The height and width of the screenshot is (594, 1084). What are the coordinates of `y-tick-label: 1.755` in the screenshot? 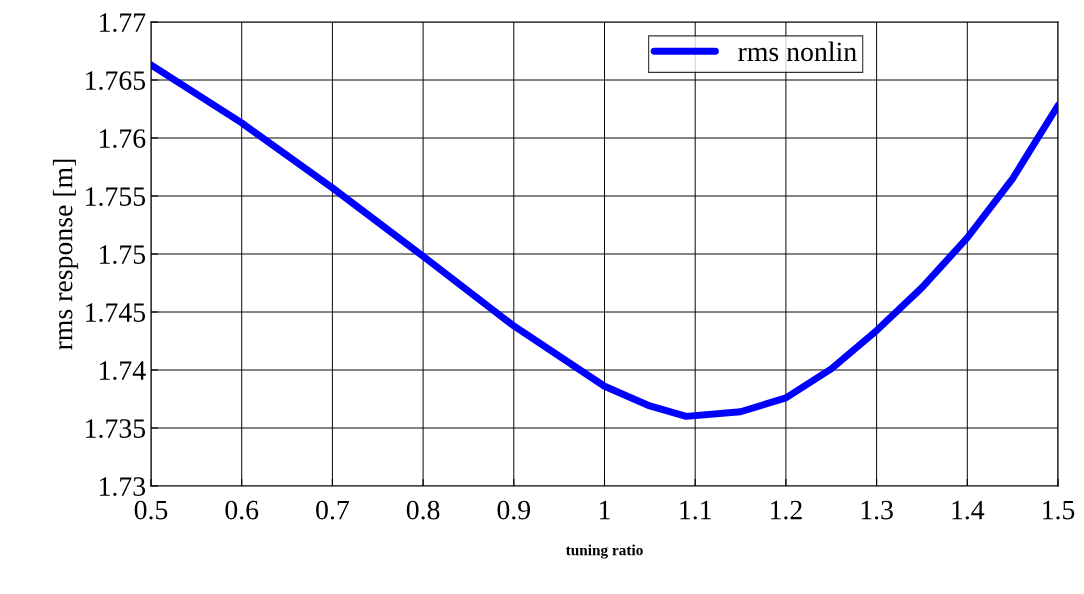 It's located at (116, 197).